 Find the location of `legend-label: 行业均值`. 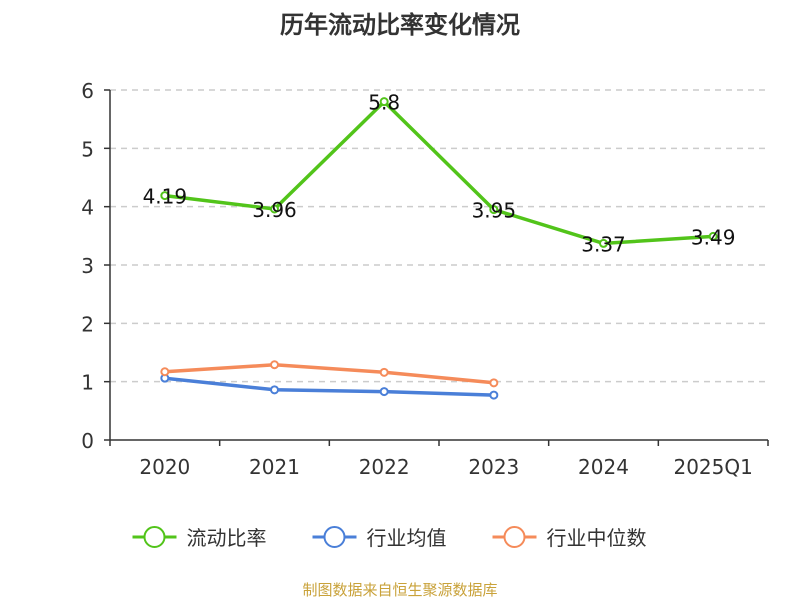

legend-label: 行业均值 is located at coordinates (407, 538).